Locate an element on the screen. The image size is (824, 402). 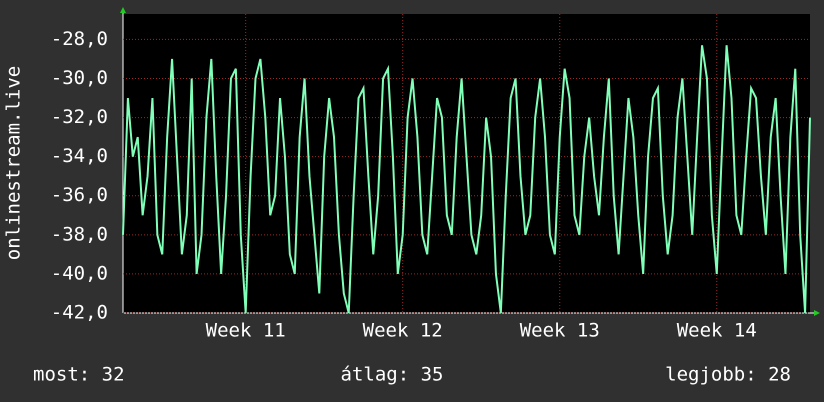
x-tick-label: Week 12 is located at coordinates (403, 331).